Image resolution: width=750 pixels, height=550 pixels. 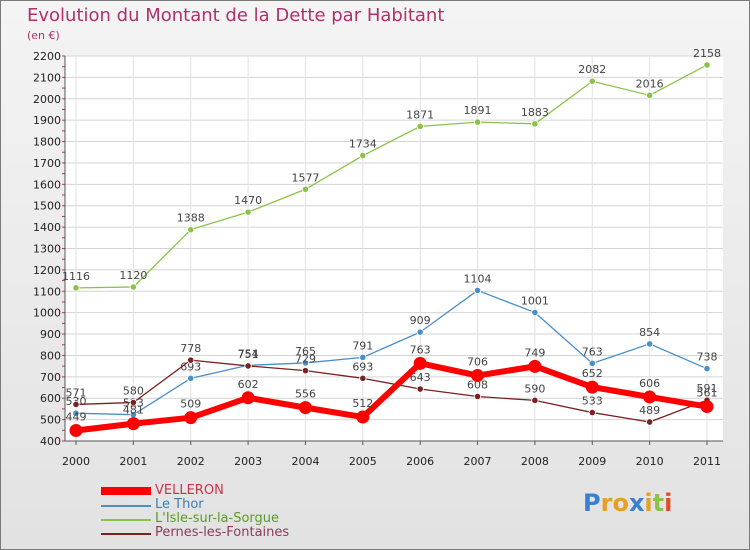 I want to click on brand-letter: r, so click(x=606, y=503).